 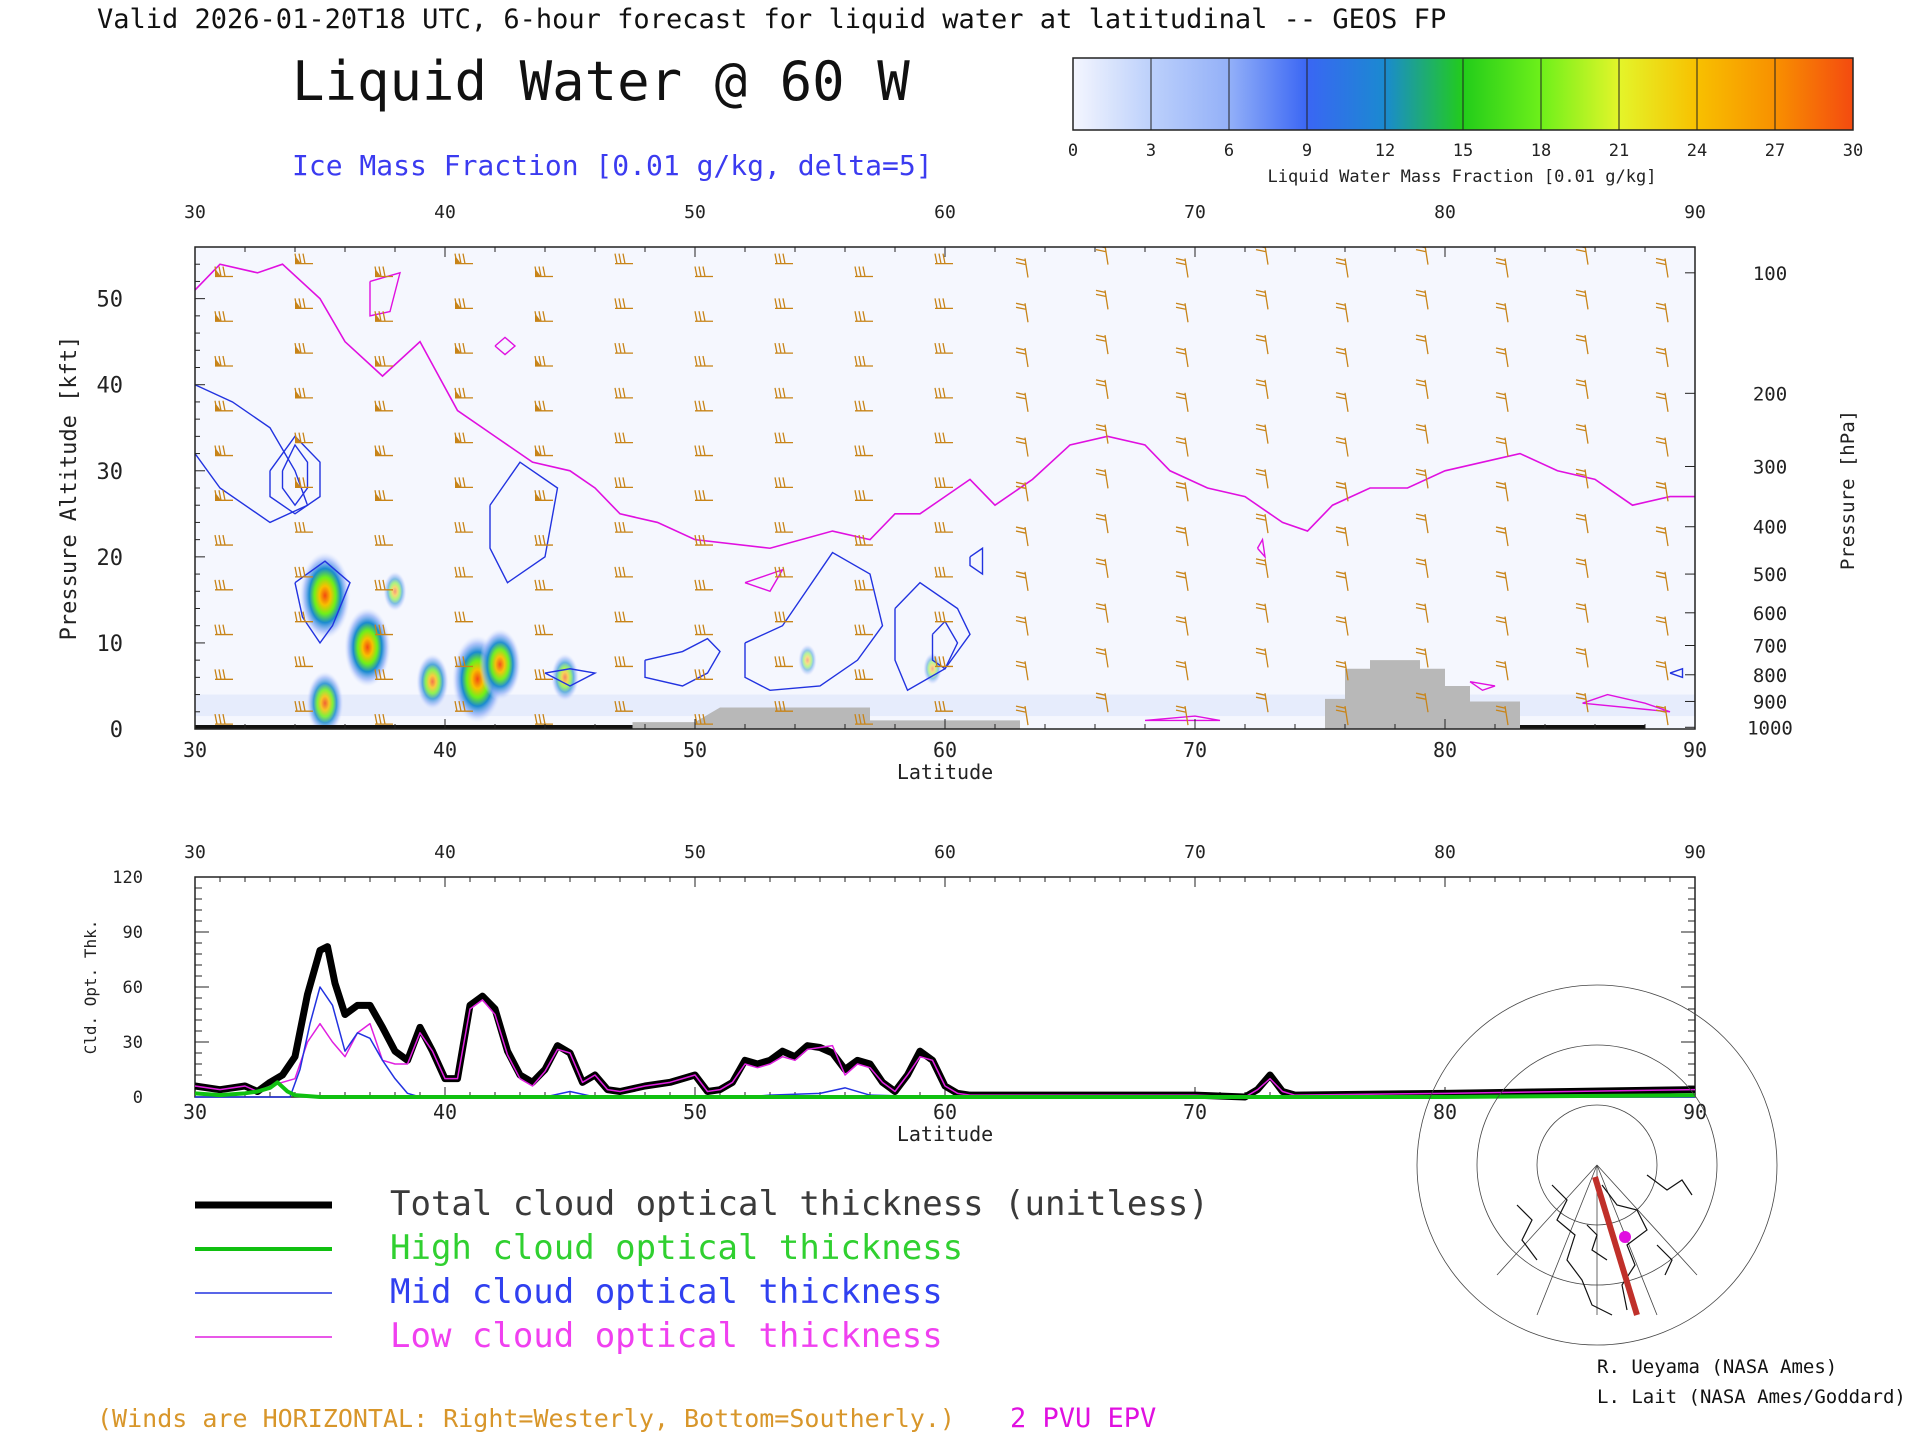 What do you see at coordinates (445, 212) in the screenshot?
I see `x-top-tick-label: 40` at bounding box center [445, 212].